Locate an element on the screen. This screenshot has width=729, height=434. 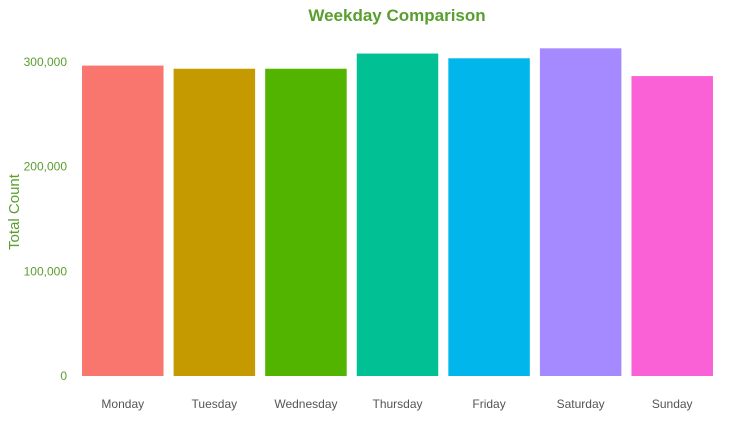
bar-saturday is located at coordinates (580, 212).